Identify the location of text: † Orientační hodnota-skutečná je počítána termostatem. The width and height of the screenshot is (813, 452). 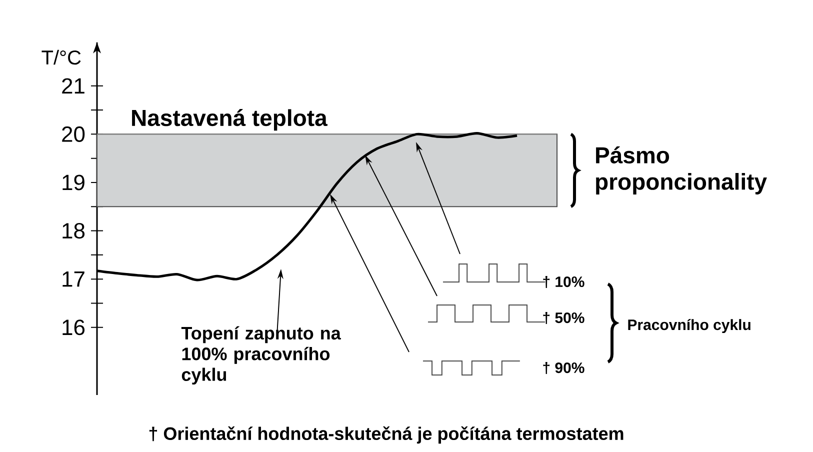
(386, 435).